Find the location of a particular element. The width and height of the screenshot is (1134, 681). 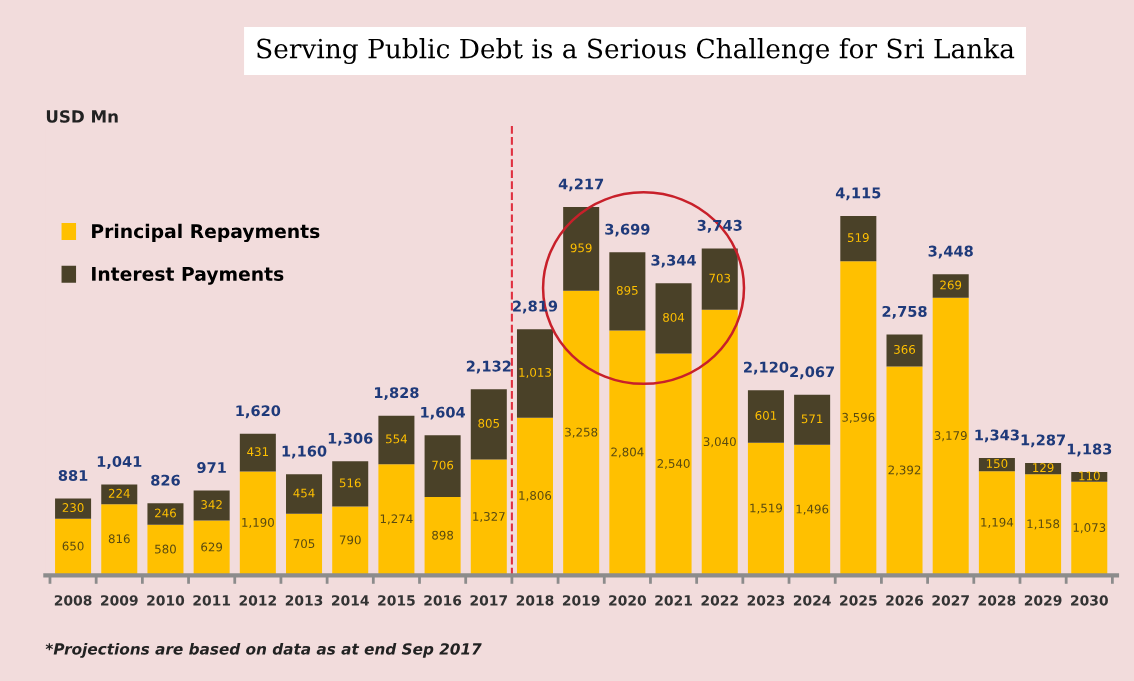

data-label: 706 is located at coordinates (443, 465).